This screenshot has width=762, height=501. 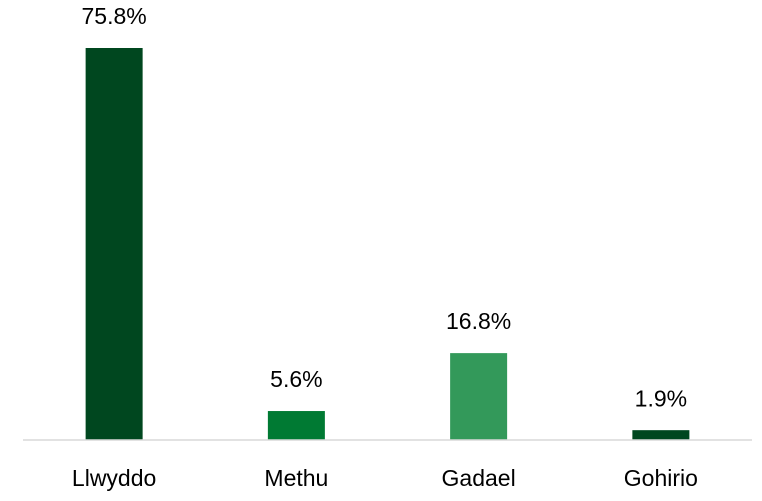 What do you see at coordinates (296, 379) in the screenshot?
I see `data-label: 5.6%` at bounding box center [296, 379].